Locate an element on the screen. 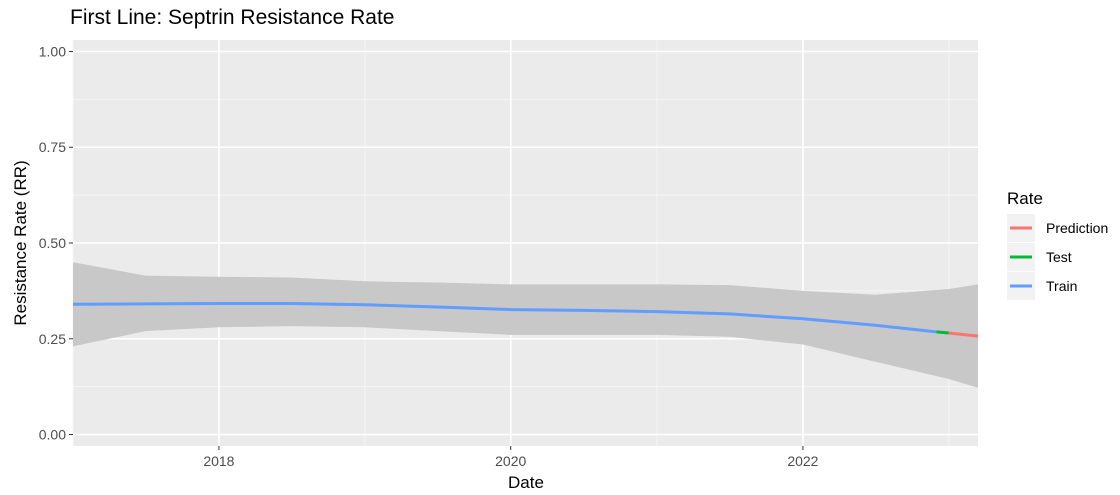  x-axis: 2018 2020 2022 is located at coordinates (511, 457).